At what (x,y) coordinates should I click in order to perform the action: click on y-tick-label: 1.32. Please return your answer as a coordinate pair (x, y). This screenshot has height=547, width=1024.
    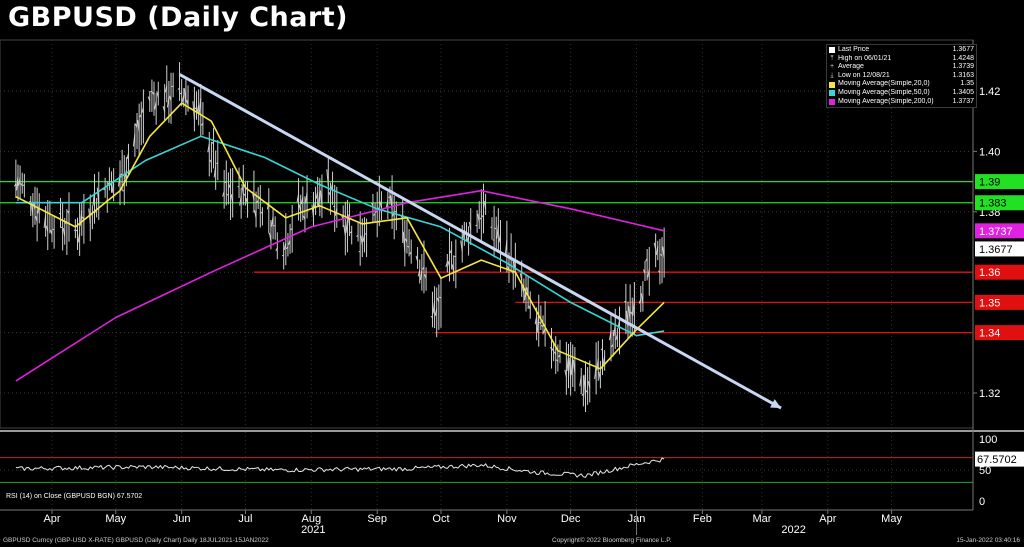
    Looking at the image, I should click on (989, 394).